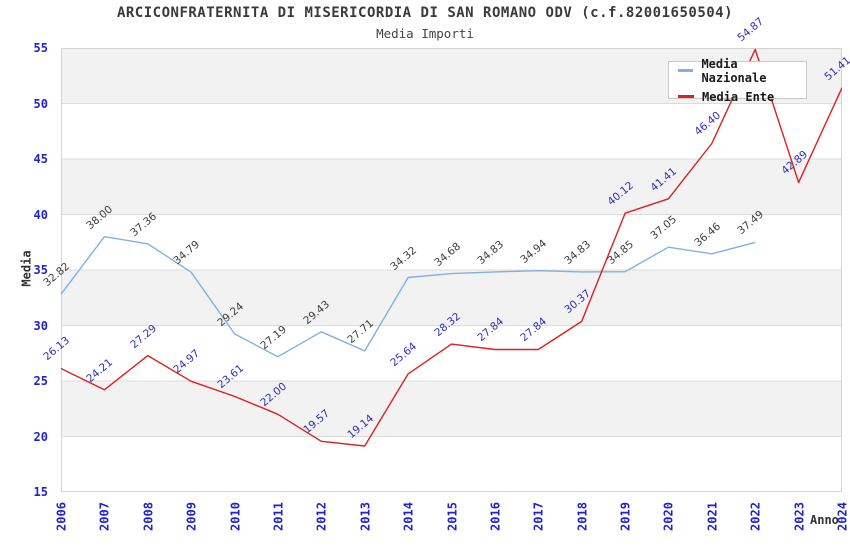 This screenshot has height=550, width=850. Describe the element at coordinates (625, 516) in the screenshot. I see `x-tick-label: 2019` at that location.